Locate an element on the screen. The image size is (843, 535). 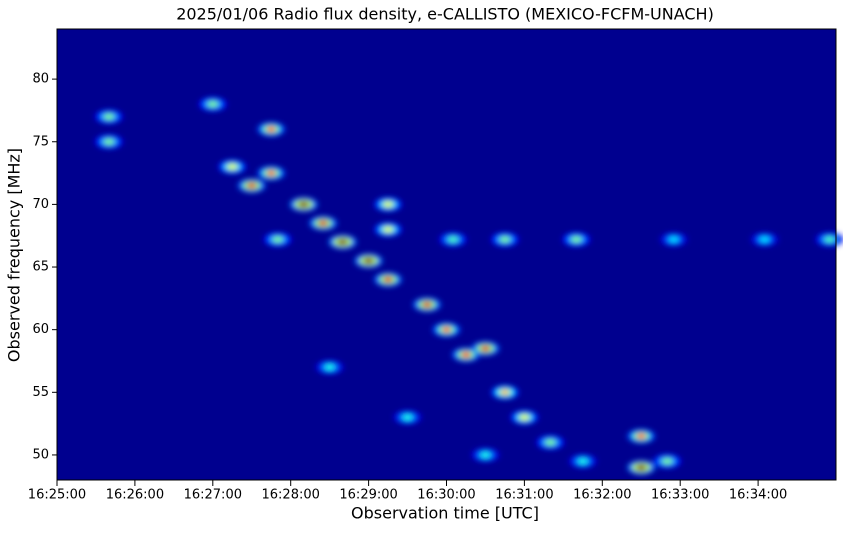
y-tick-label: 60 is located at coordinates (40, 329).